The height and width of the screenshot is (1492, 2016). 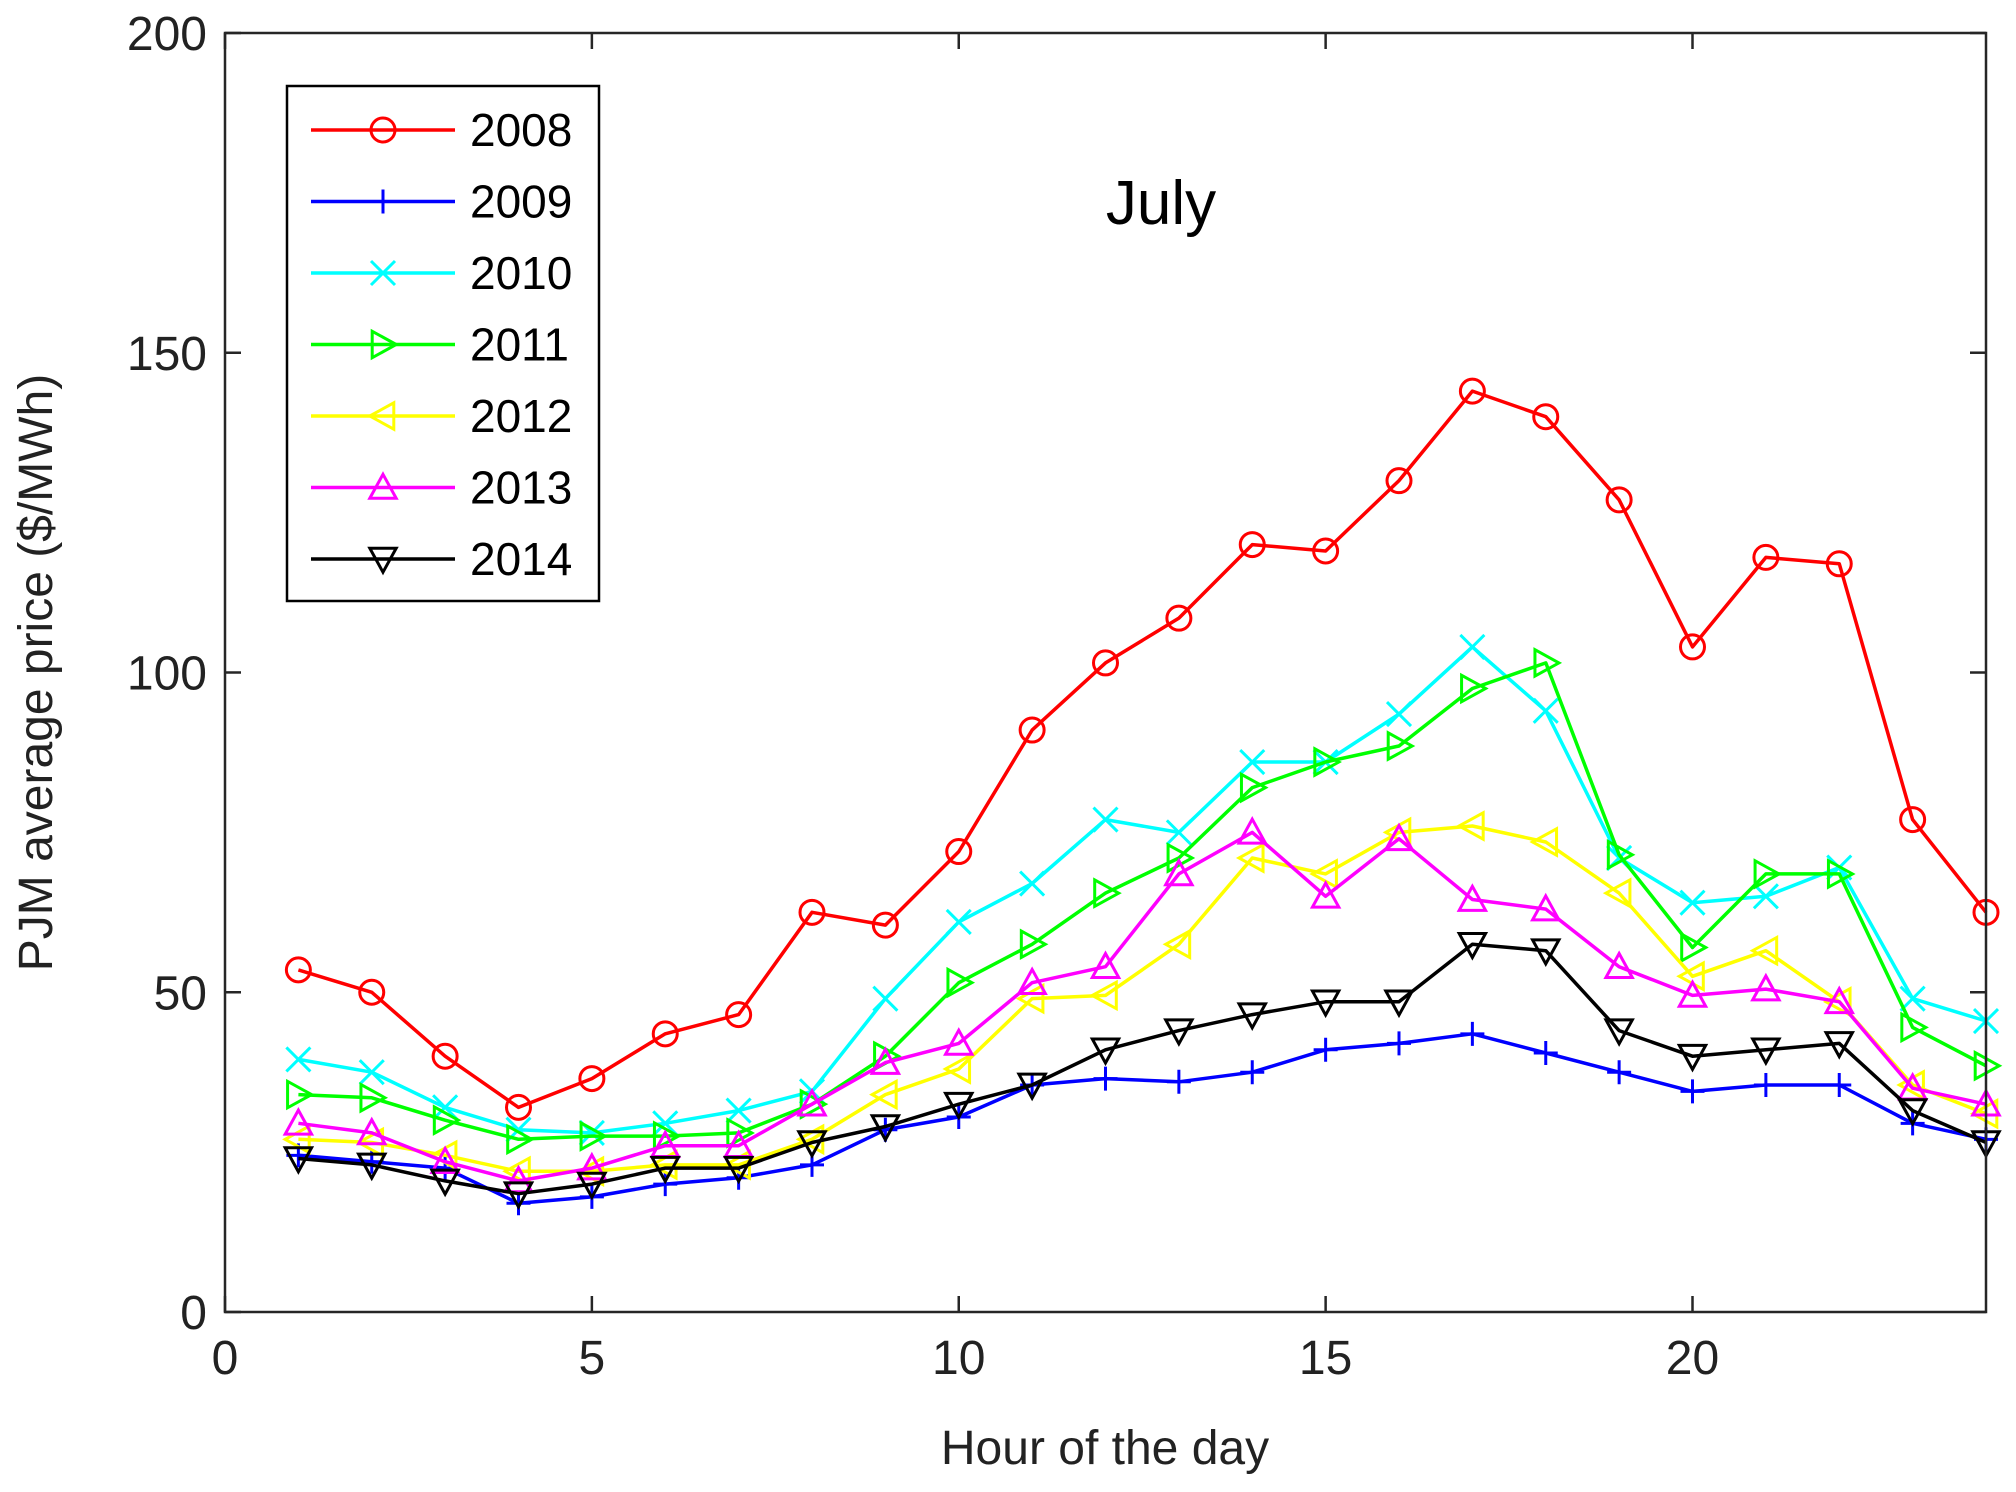 I want to click on y-tick-label: 150, so click(x=167, y=354).